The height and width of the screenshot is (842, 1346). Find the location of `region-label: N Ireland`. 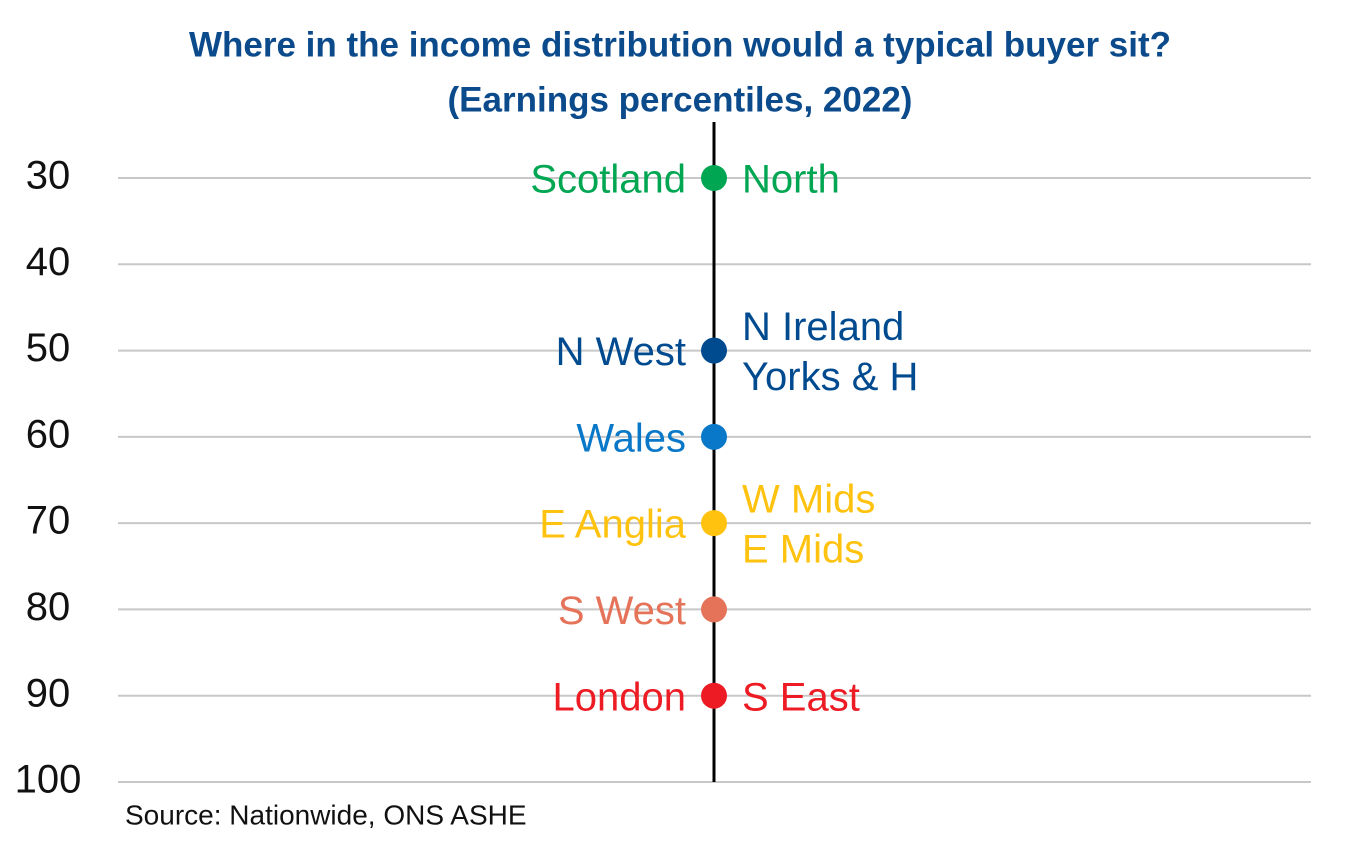

region-label: N Ireland is located at coordinates (823, 327).